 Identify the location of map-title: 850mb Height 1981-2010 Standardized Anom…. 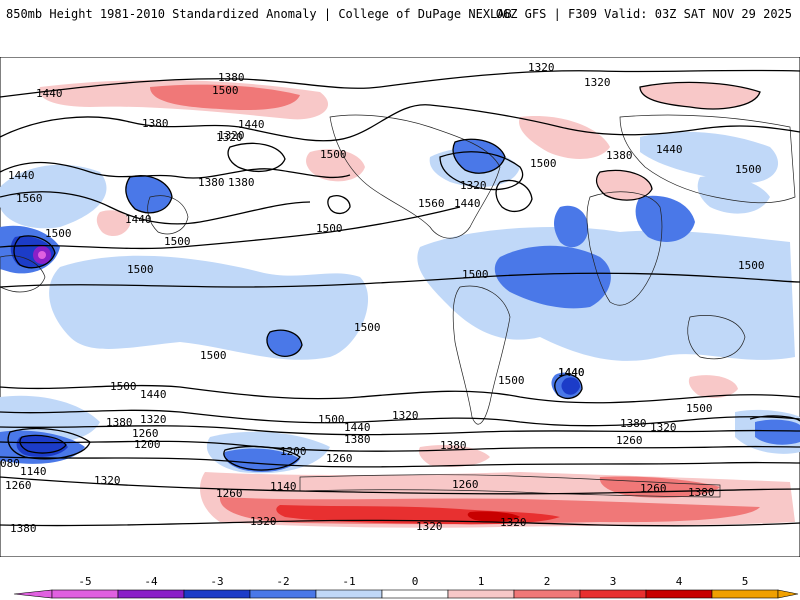
(259, 14).